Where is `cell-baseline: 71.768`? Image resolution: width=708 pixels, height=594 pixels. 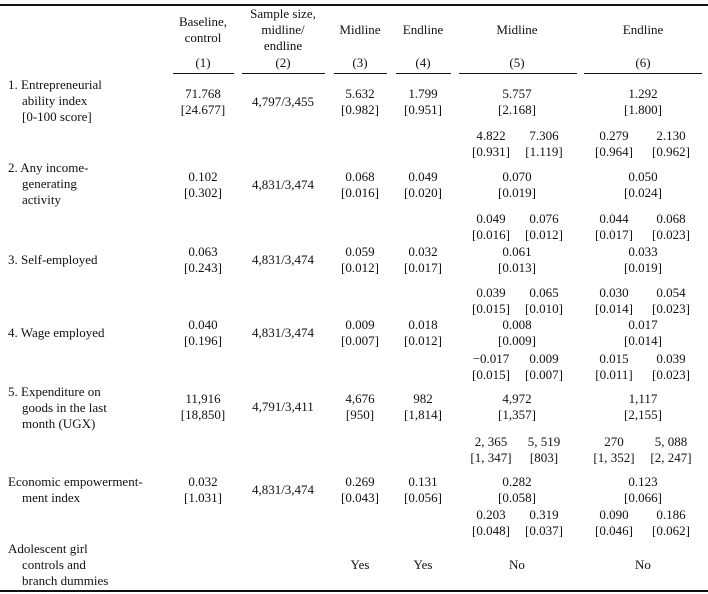 cell-baseline: 71.768 is located at coordinates (203, 93).